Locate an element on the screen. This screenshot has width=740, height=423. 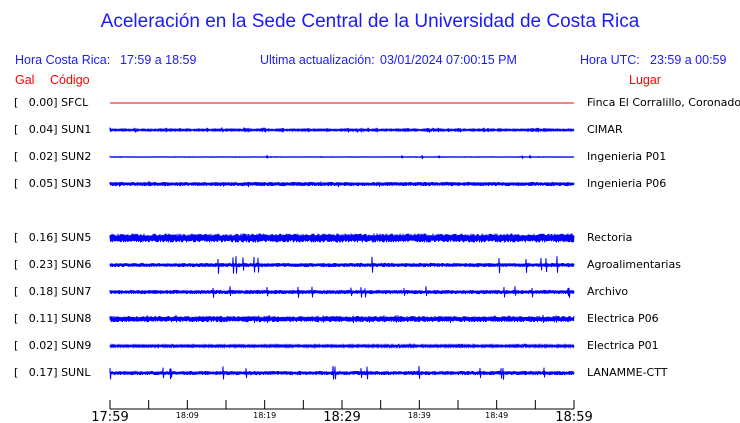
station-code: SFCL is located at coordinates (75, 102).